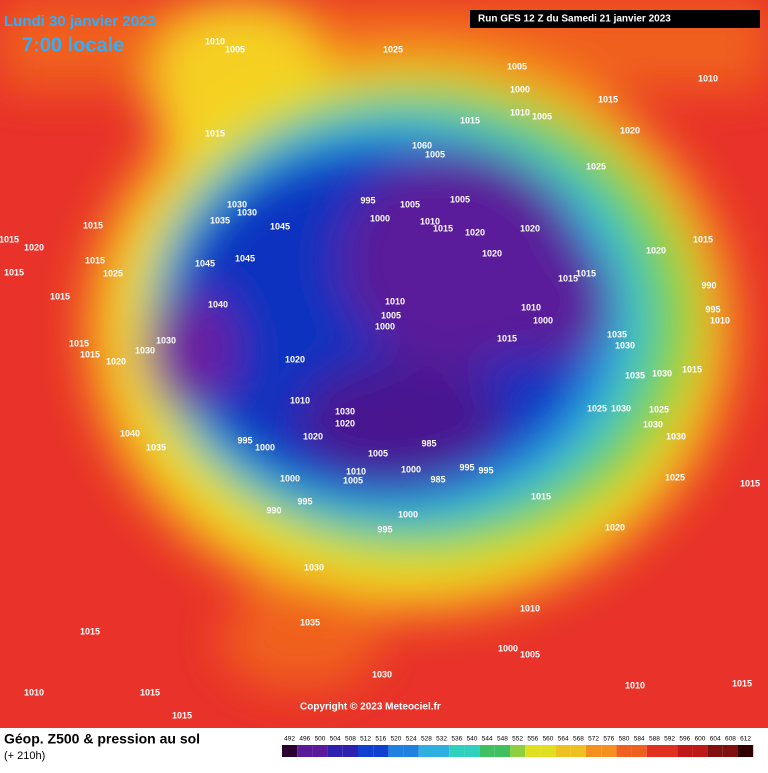 This screenshot has width=768, height=773. I want to click on legend-label: 500, so click(320, 739).